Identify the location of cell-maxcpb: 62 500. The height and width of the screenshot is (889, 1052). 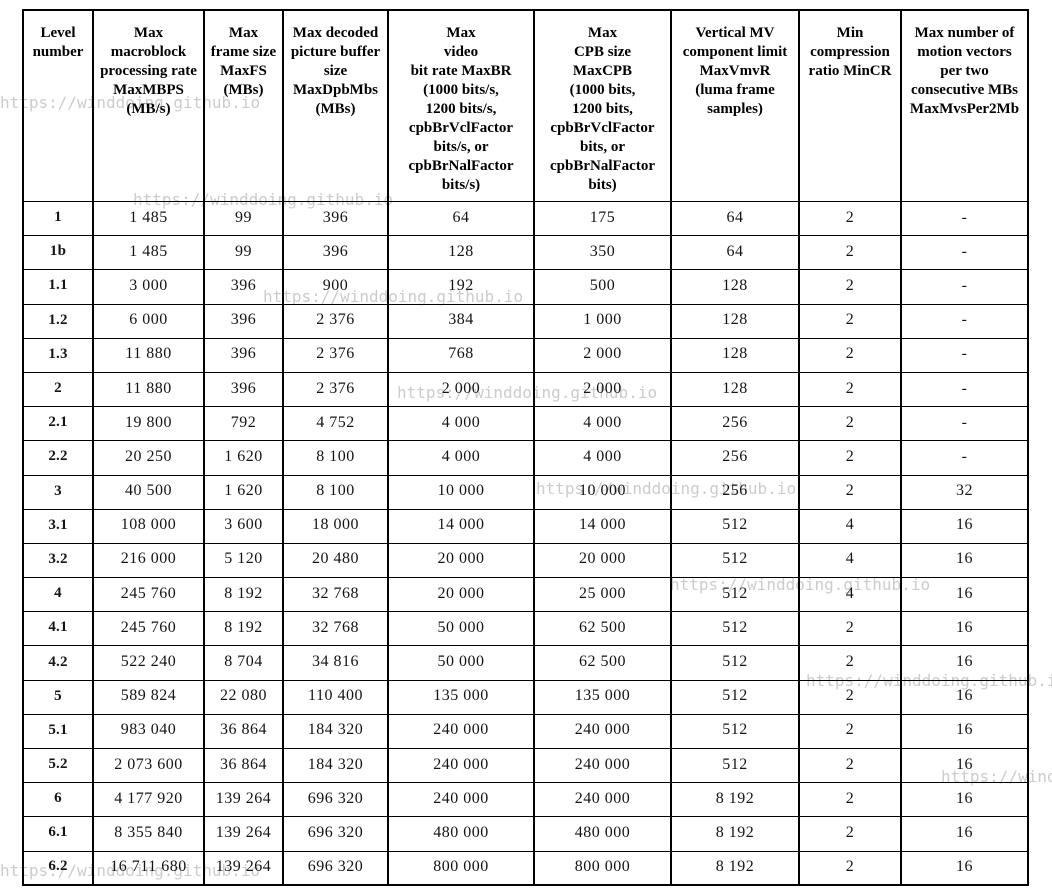
(602, 663).